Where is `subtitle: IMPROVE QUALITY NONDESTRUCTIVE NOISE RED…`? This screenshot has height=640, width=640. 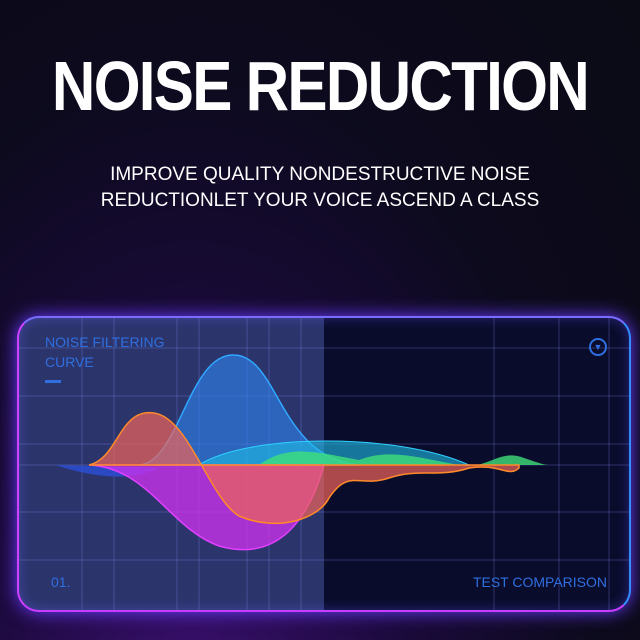
subtitle: IMPROVE QUALITY NONDESTRUCTIVE NOISE RED… is located at coordinates (320, 188).